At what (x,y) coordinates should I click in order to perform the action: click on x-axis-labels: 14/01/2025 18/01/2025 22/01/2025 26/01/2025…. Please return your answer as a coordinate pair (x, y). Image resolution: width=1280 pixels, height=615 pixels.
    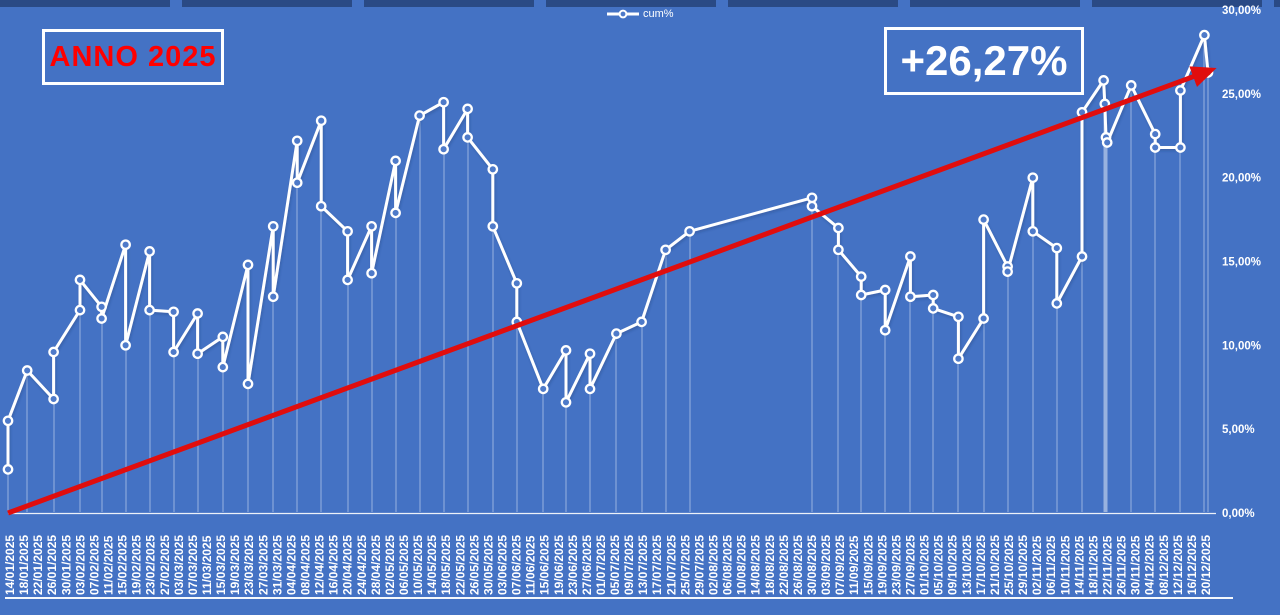
    Looking at the image, I should click on (608, 565).